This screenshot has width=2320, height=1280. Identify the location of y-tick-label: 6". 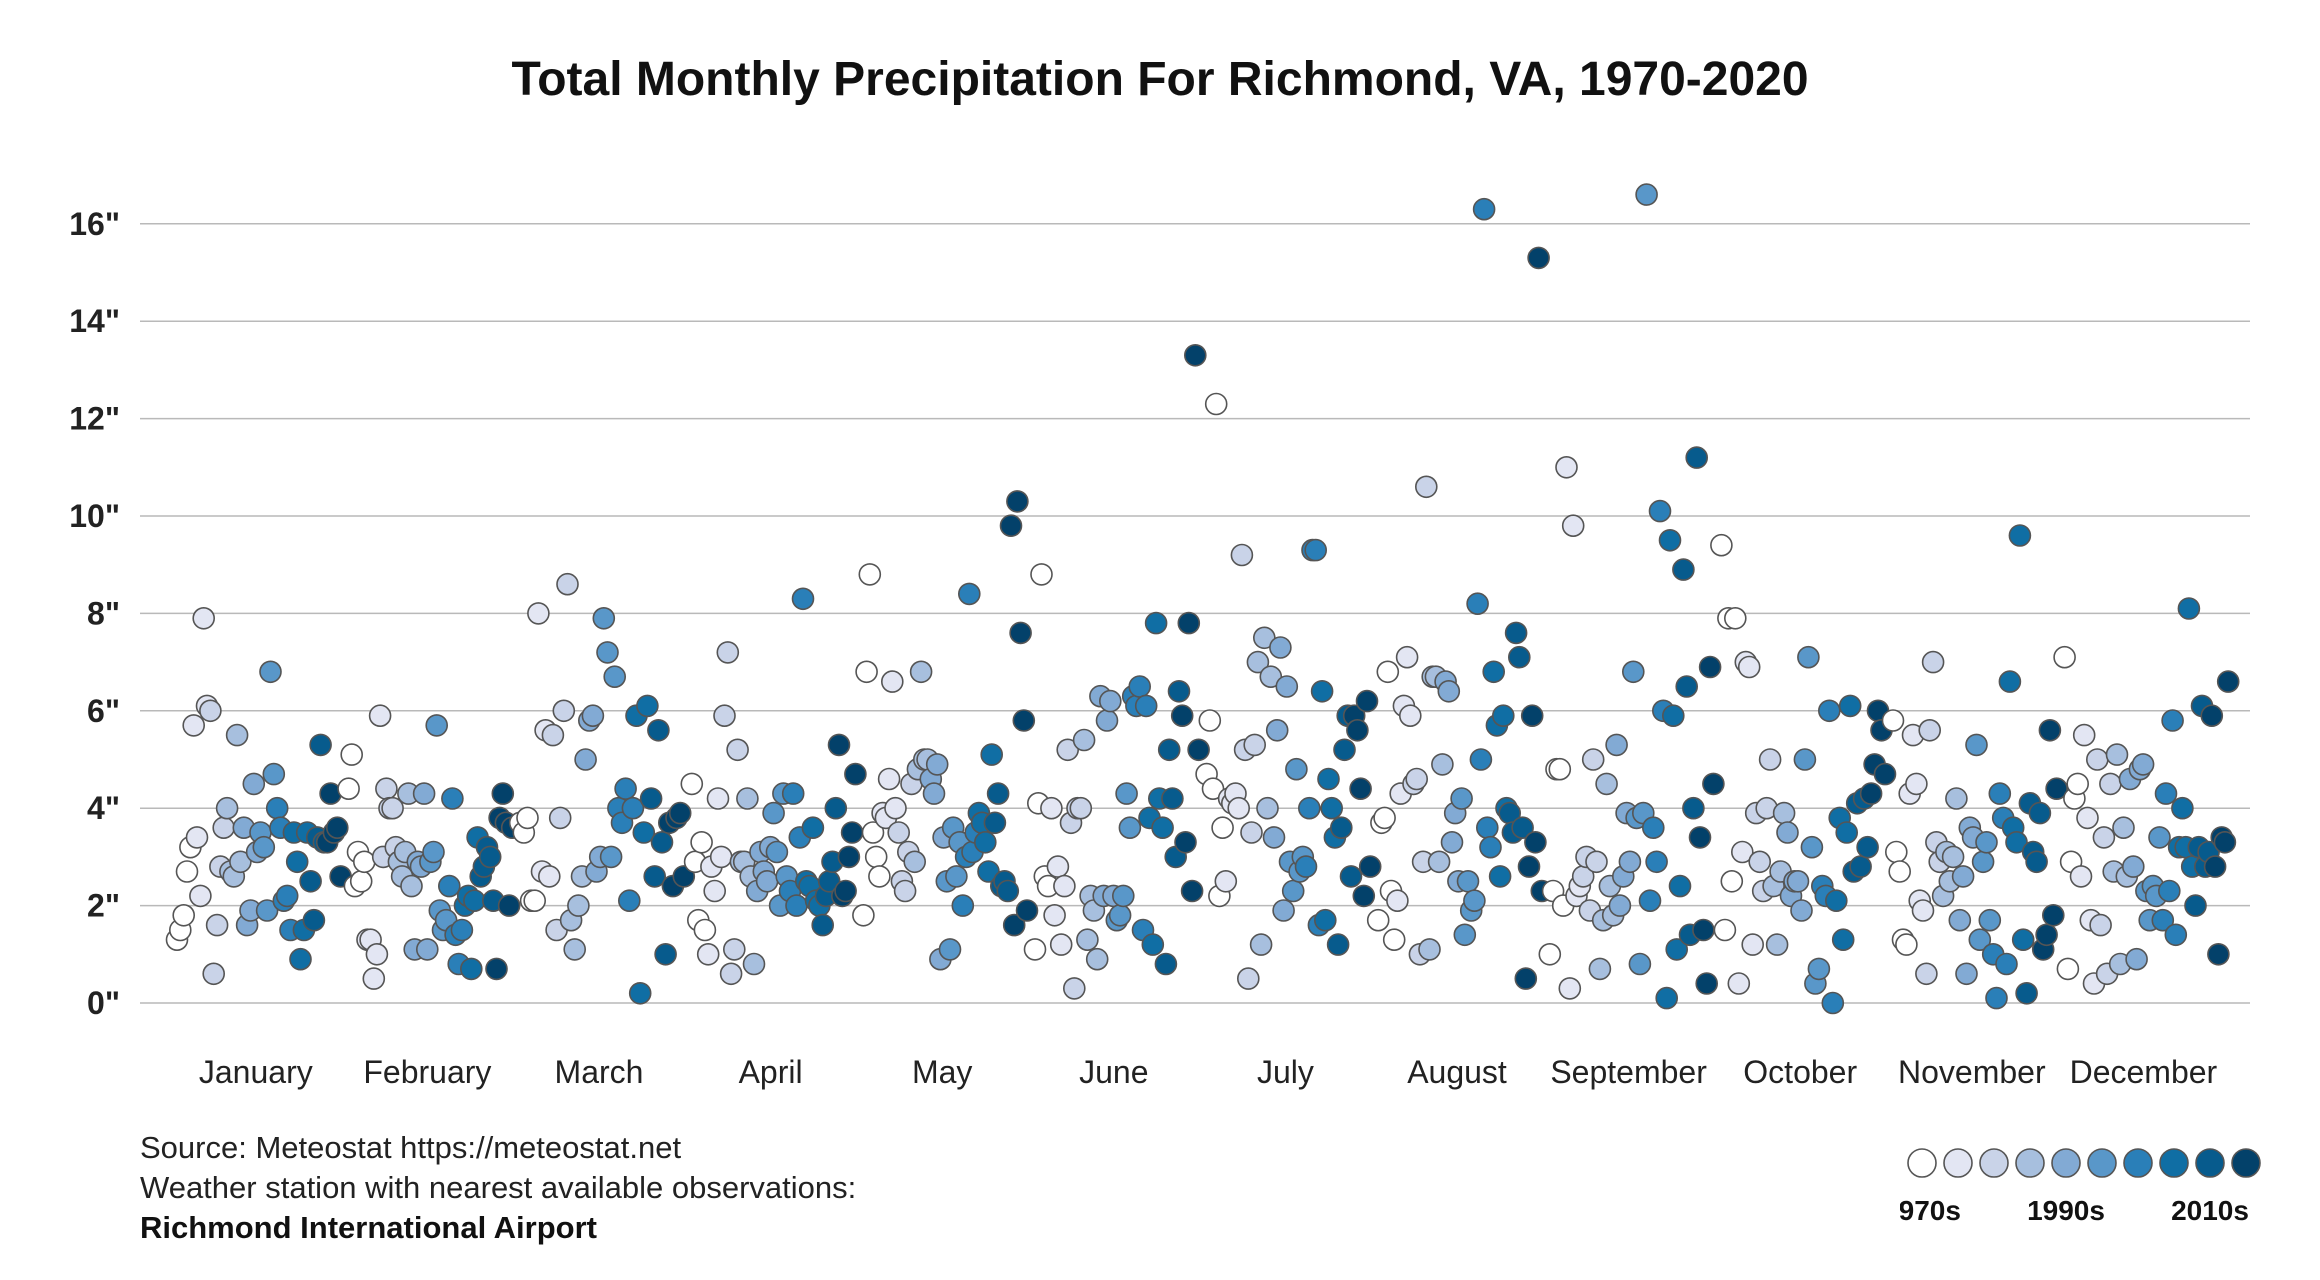
(103, 711).